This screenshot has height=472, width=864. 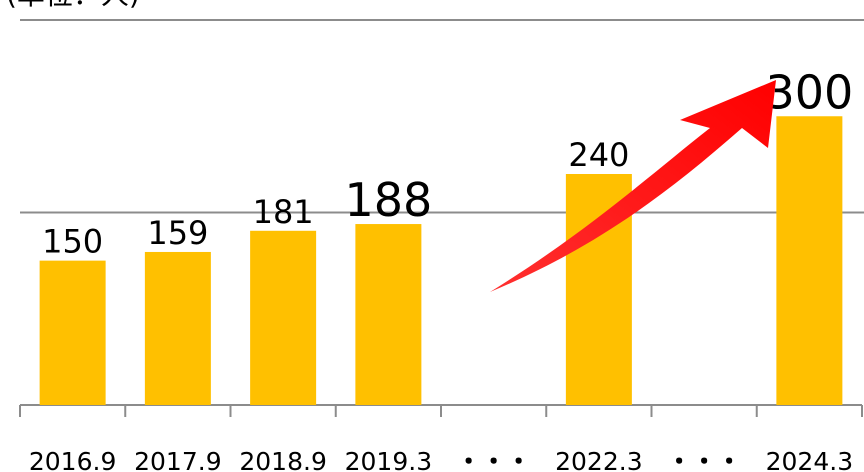 What do you see at coordinates (633, 186) in the screenshot?
I see `growth-arrow` at bounding box center [633, 186].